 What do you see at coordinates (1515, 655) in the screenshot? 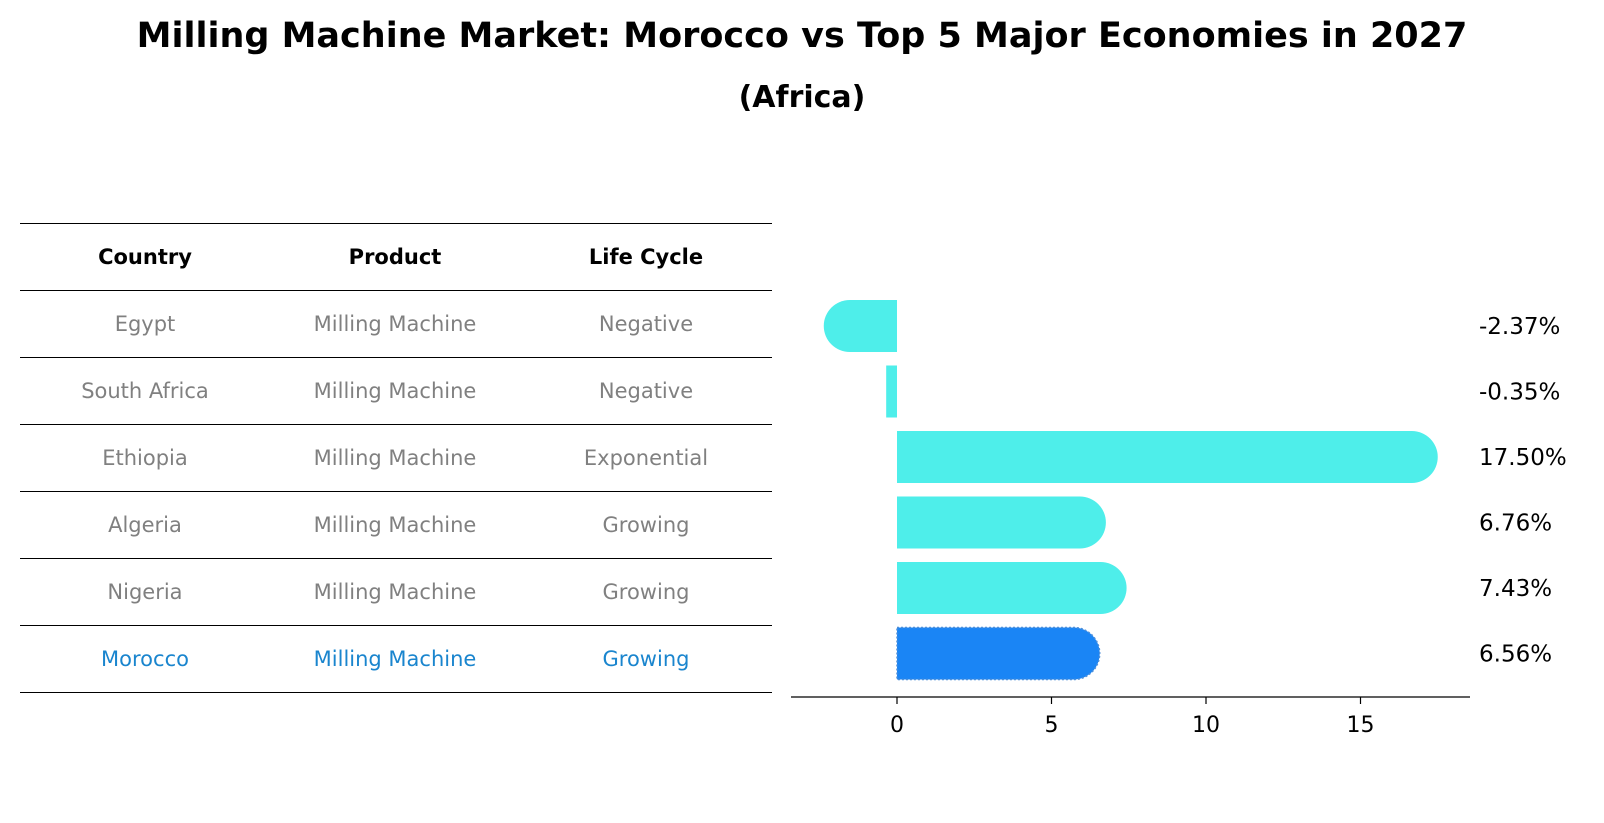
I see `bar-value-label: 6.56%` at bounding box center [1515, 655].